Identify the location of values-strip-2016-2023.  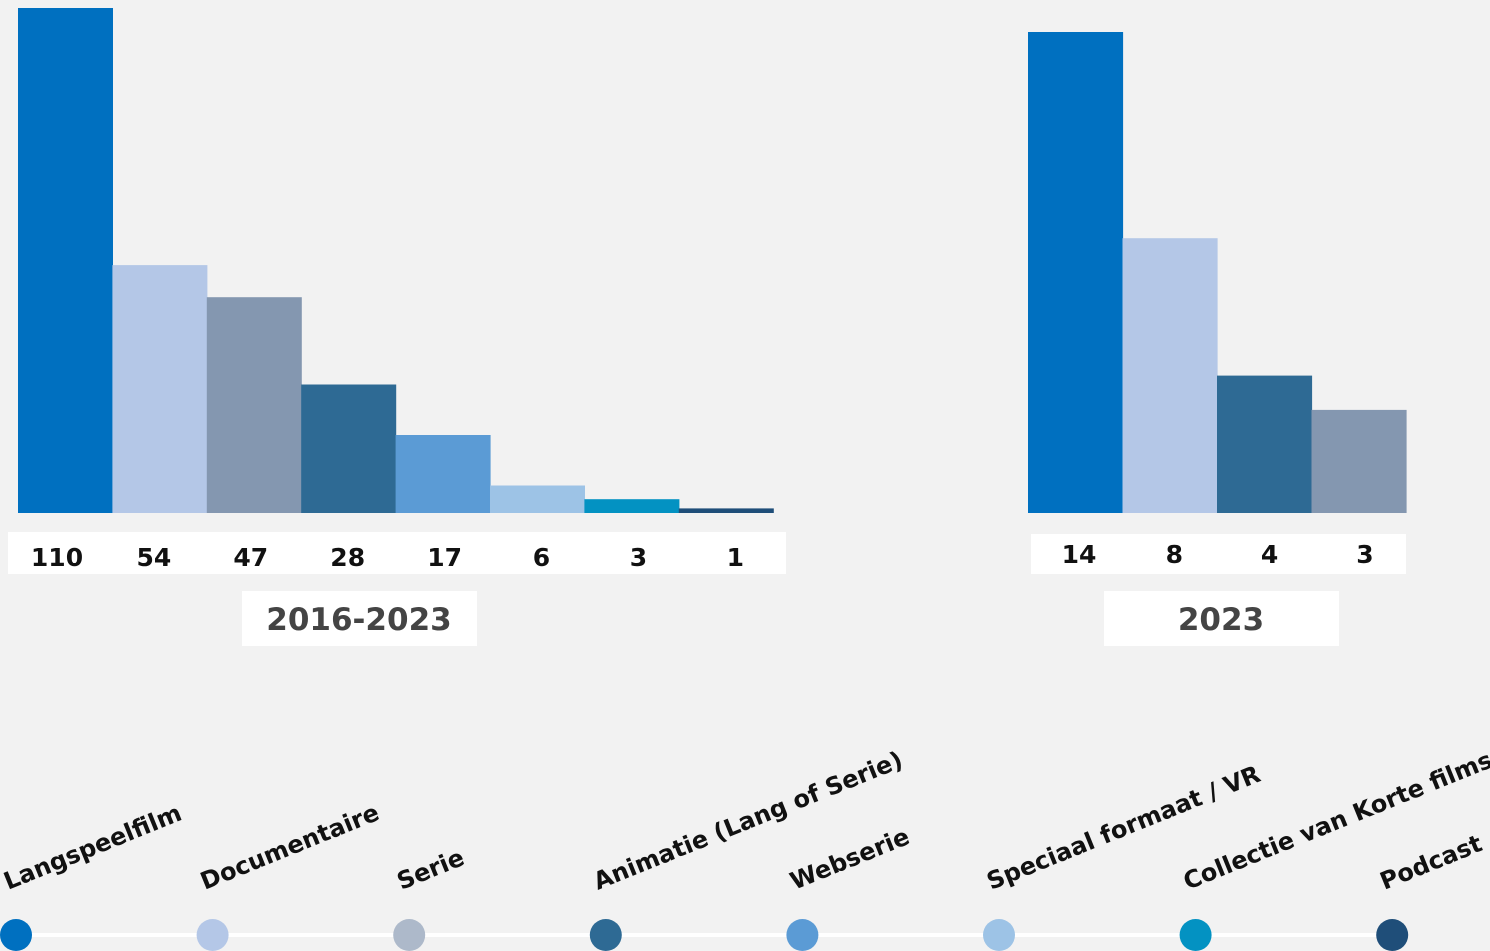
(397, 553).